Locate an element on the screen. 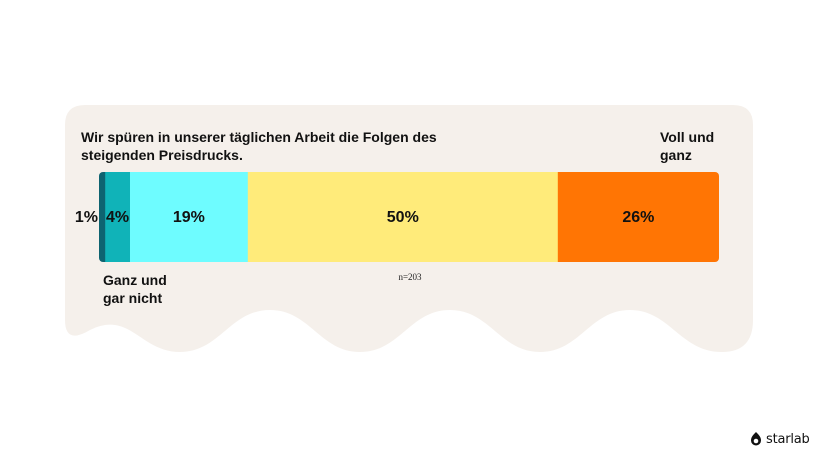  bar-value-label: 1% is located at coordinates (86, 217).